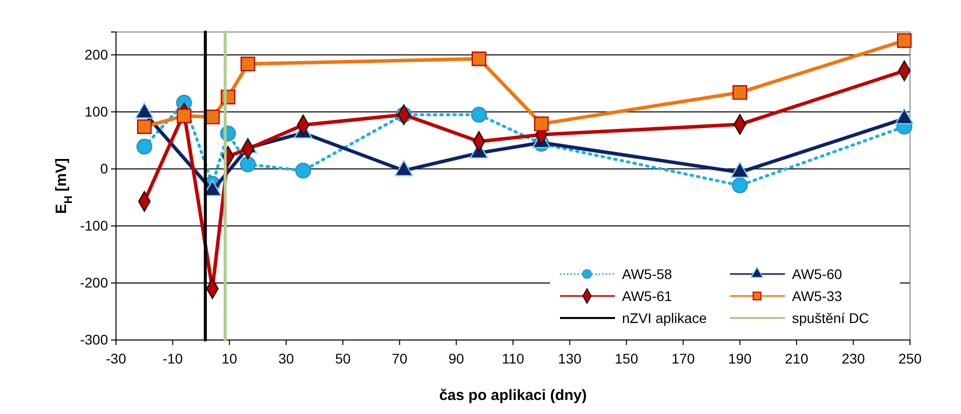 The width and height of the screenshot is (961, 414). What do you see at coordinates (647, 274) in the screenshot?
I see `legend-label: AW5-58` at bounding box center [647, 274].